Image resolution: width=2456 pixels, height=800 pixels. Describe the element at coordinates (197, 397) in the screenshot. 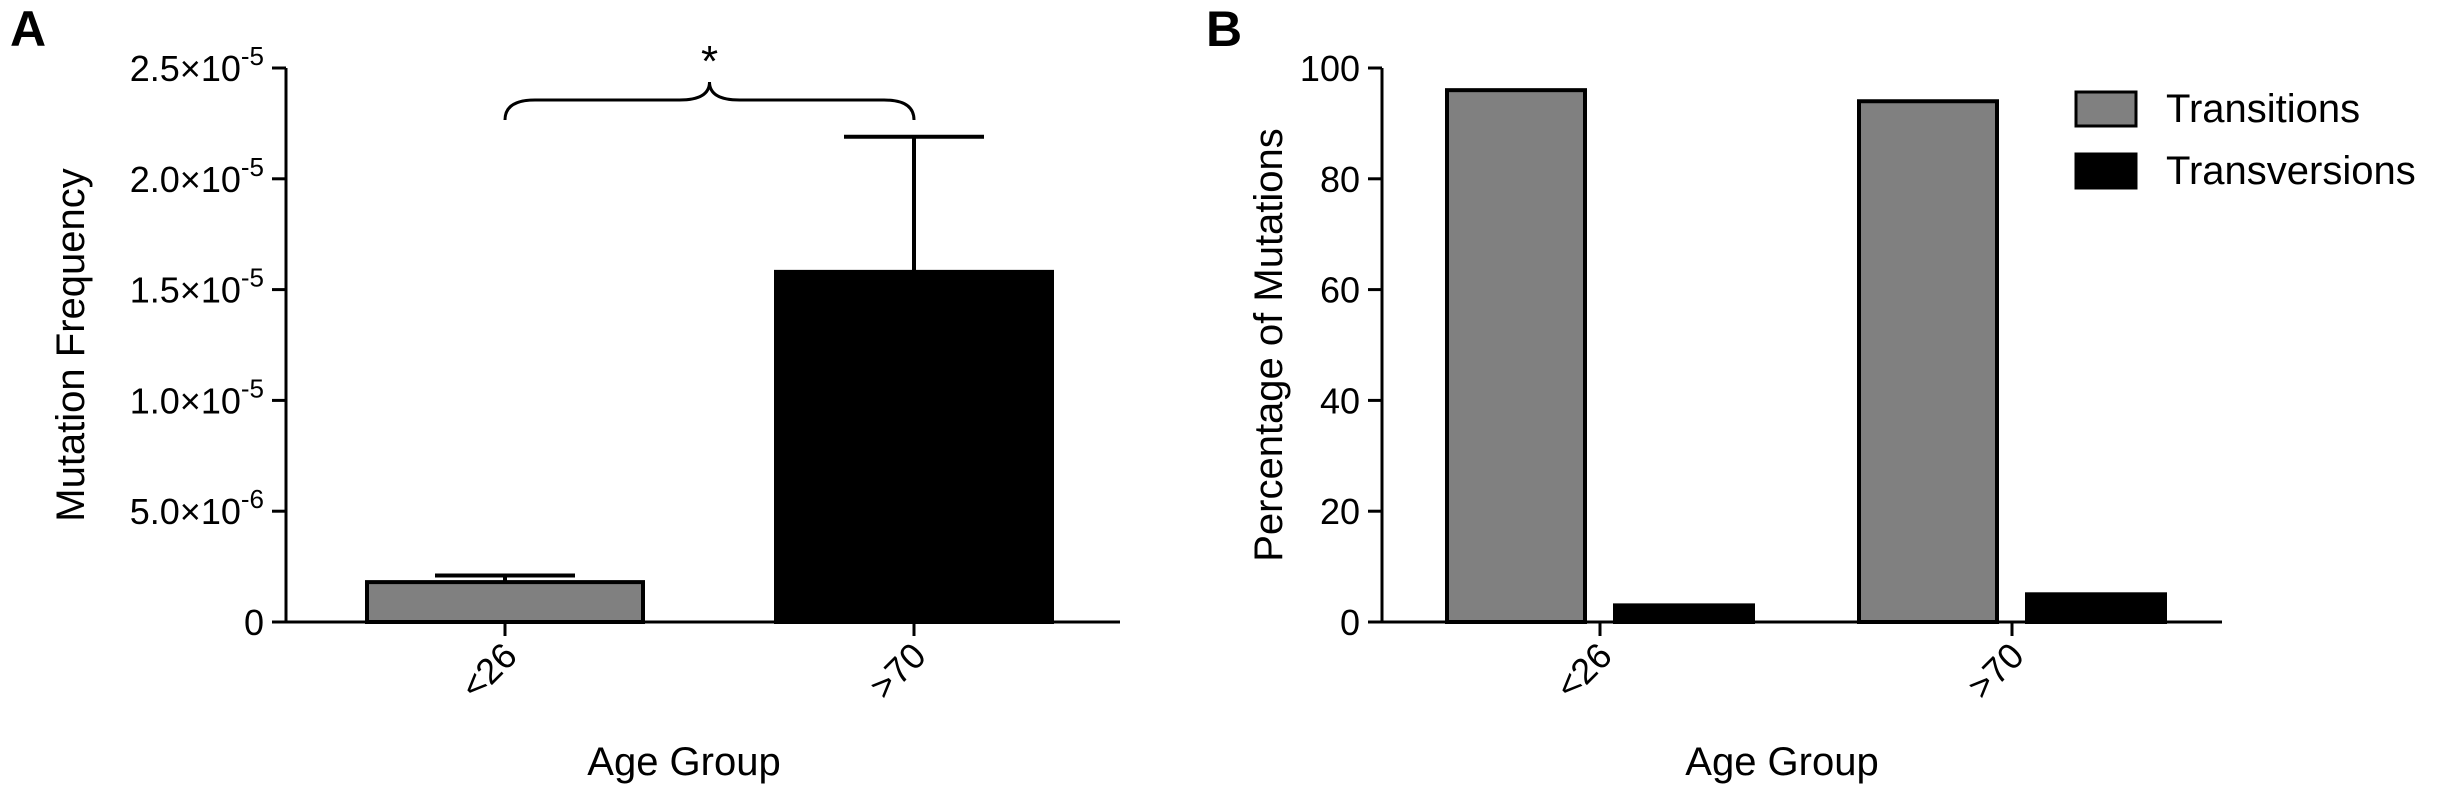

I see `y-tick-label: 1.0×10⁻⁵` at that location.